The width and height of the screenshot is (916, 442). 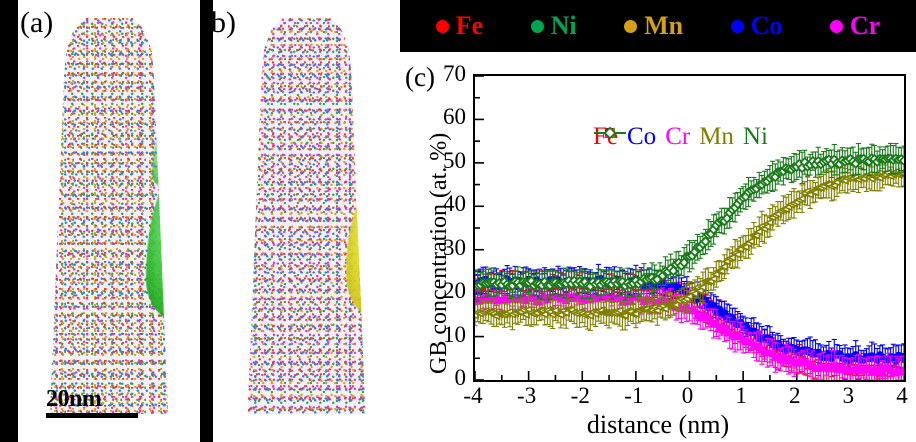 I want to click on ni-marker-icon, so click(x=610, y=133).